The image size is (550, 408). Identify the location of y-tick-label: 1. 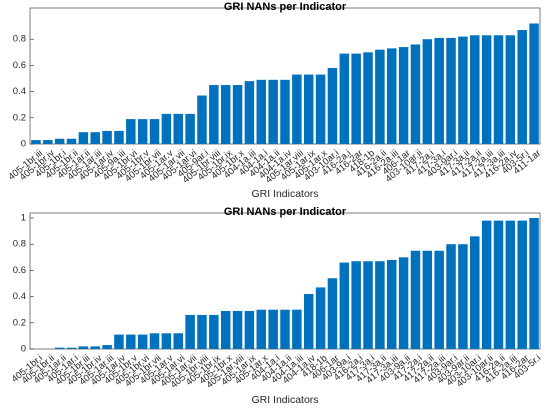
(23, 218).